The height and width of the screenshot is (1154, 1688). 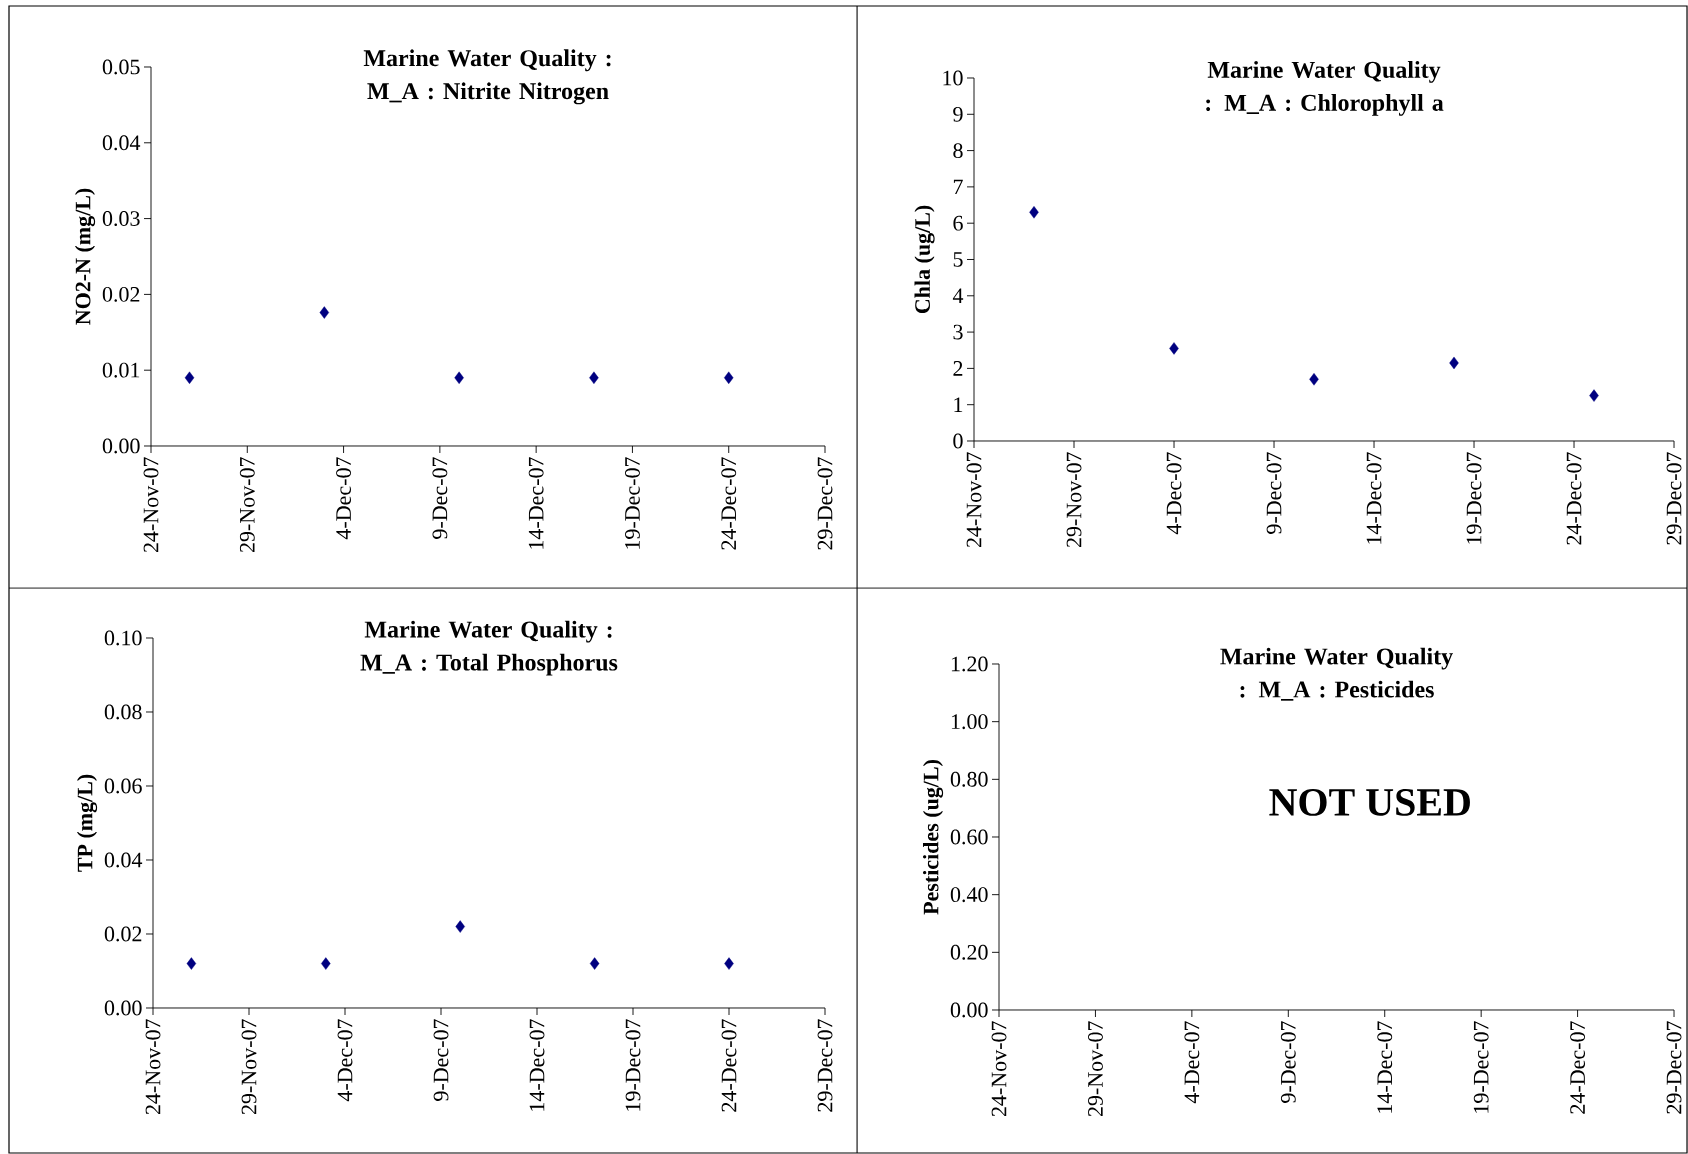 What do you see at coordinates (121, 370) in the screenshot?
I see `y-tick-label: 0.01` at bounding box center [121, 370].